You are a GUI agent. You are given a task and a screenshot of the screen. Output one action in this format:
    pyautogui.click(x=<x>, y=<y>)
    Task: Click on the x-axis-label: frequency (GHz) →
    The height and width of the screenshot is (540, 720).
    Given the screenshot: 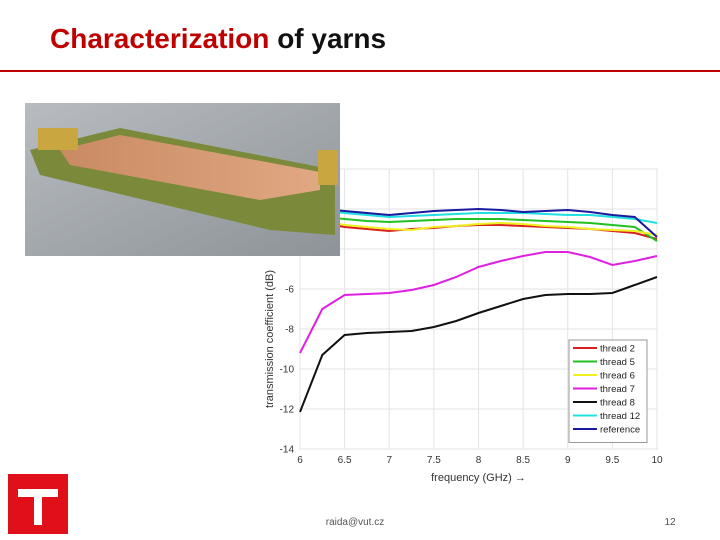 What is the action you would take?
    pyautogui.click(x=478, y=478)
    